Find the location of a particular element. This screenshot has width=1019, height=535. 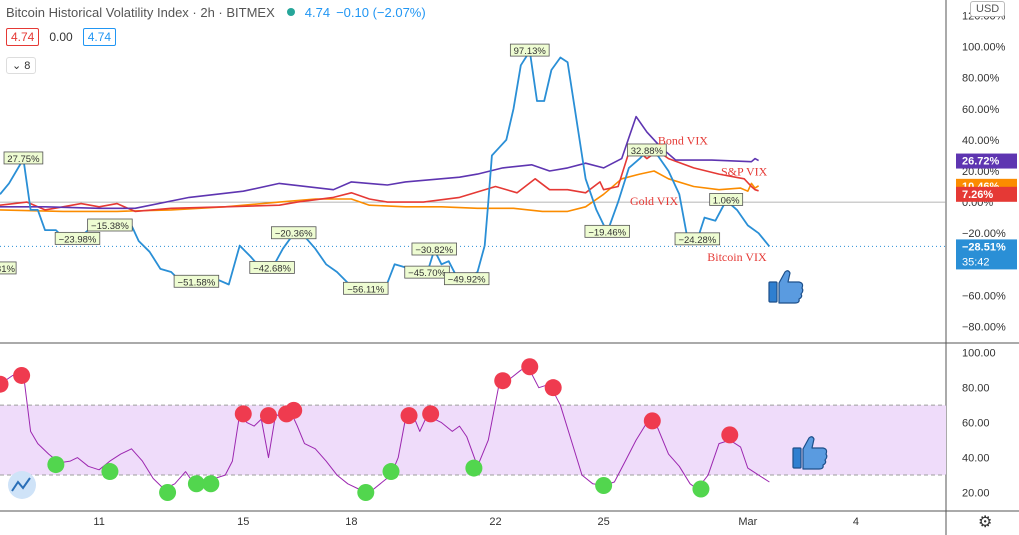

change-value: −0.10 (−2.07%) is located at coordinates (381, 12).